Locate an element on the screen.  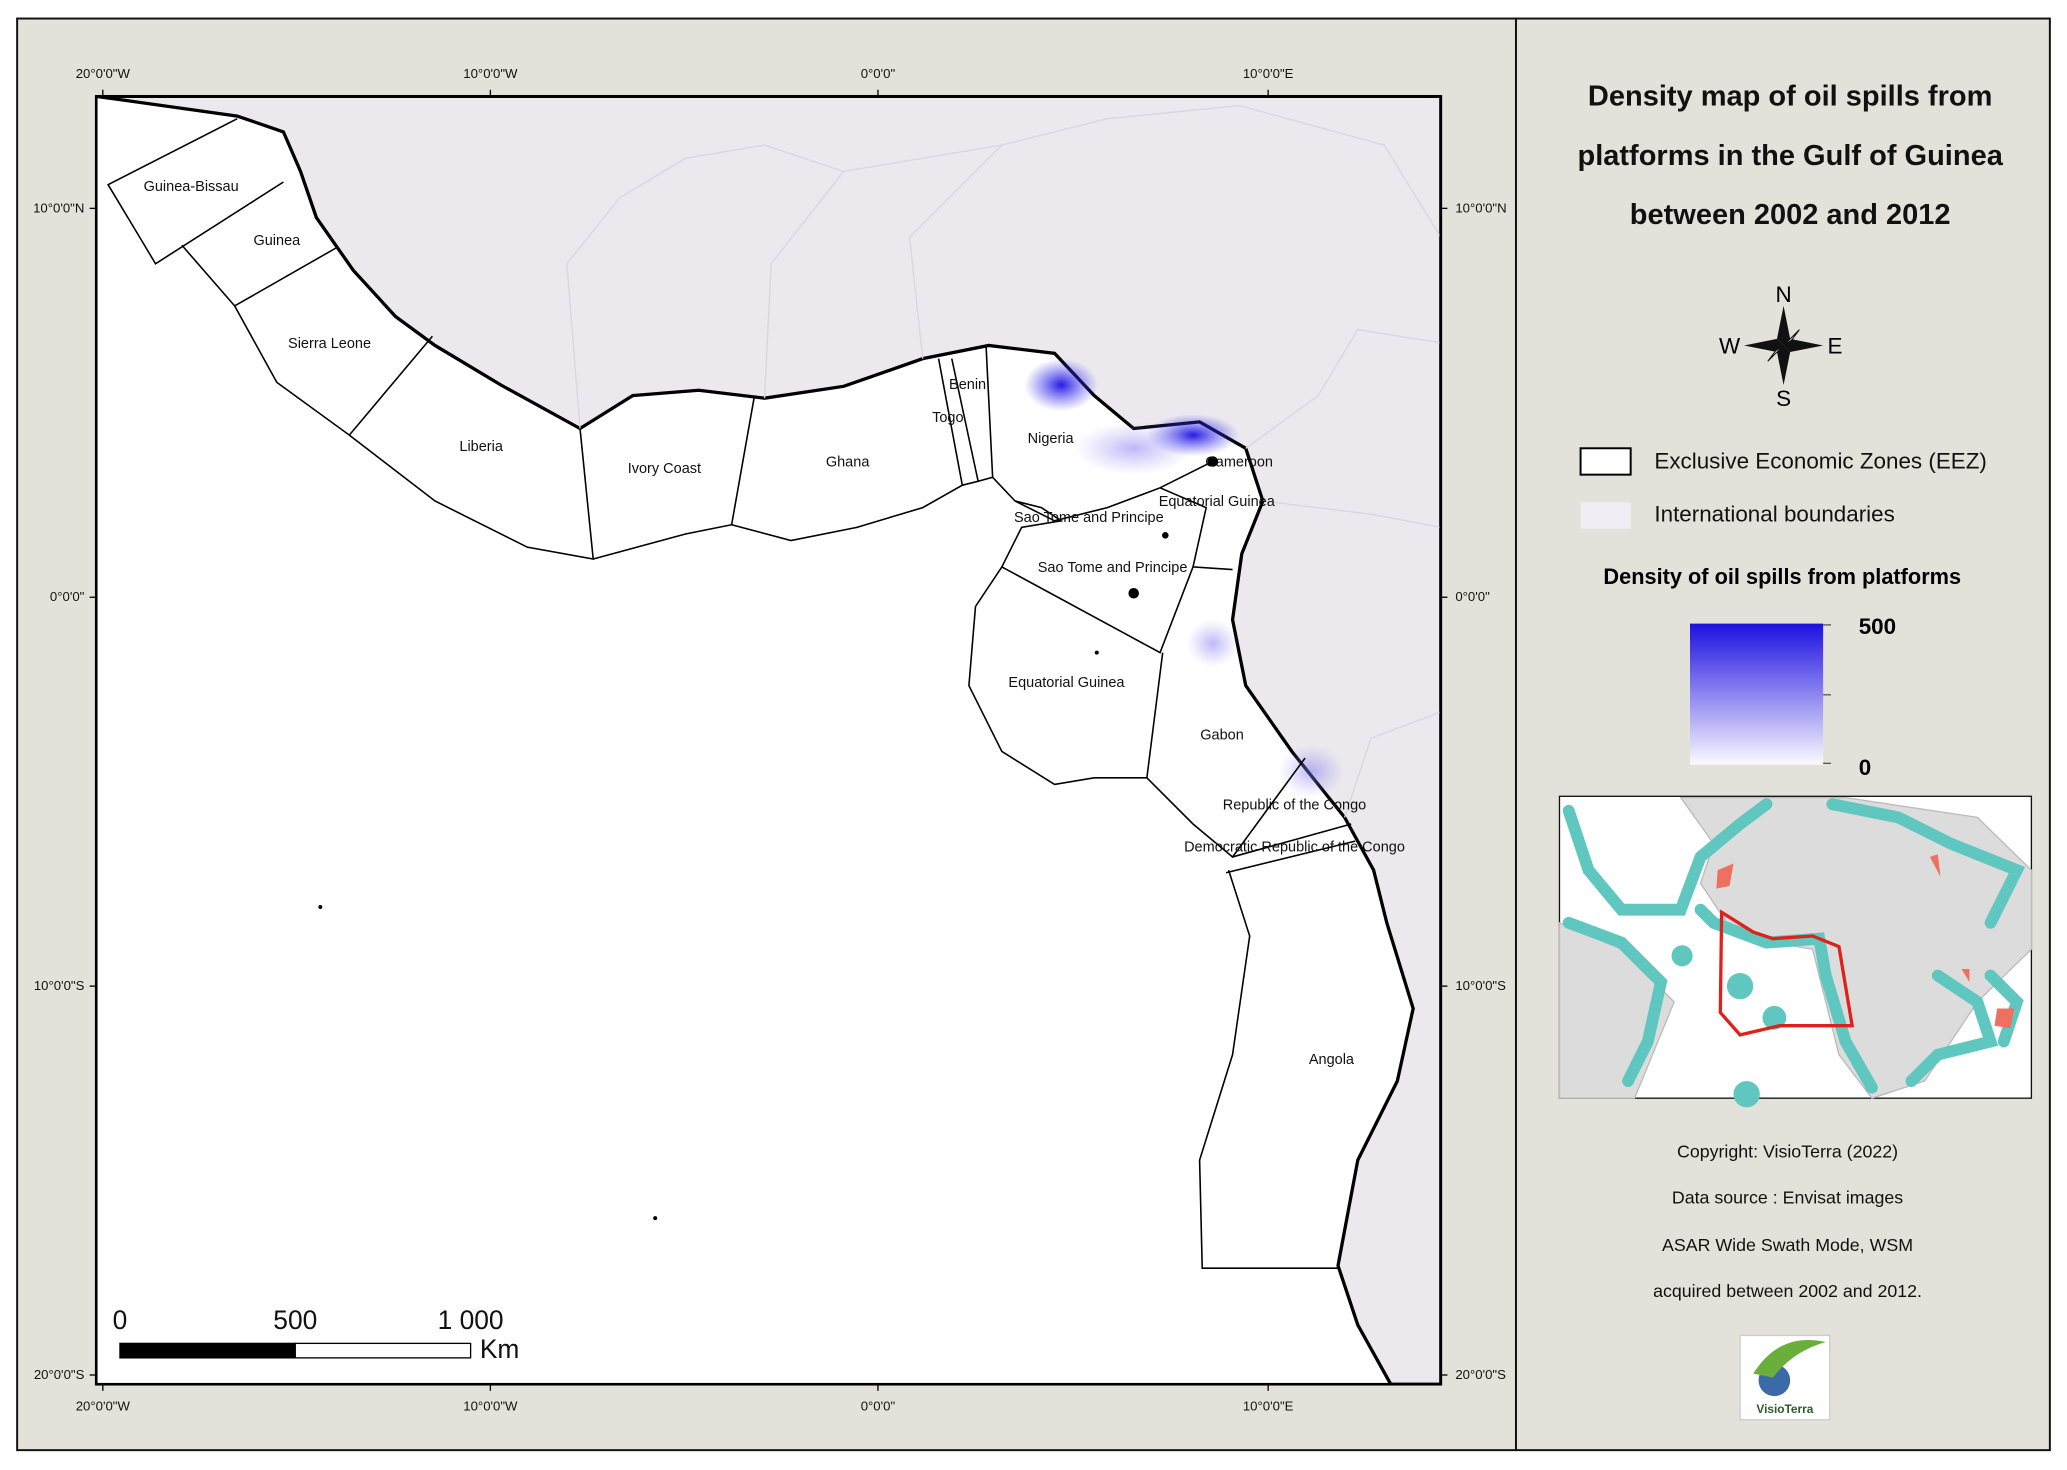
eez-label: Benin is located at coordinates (967, 385).